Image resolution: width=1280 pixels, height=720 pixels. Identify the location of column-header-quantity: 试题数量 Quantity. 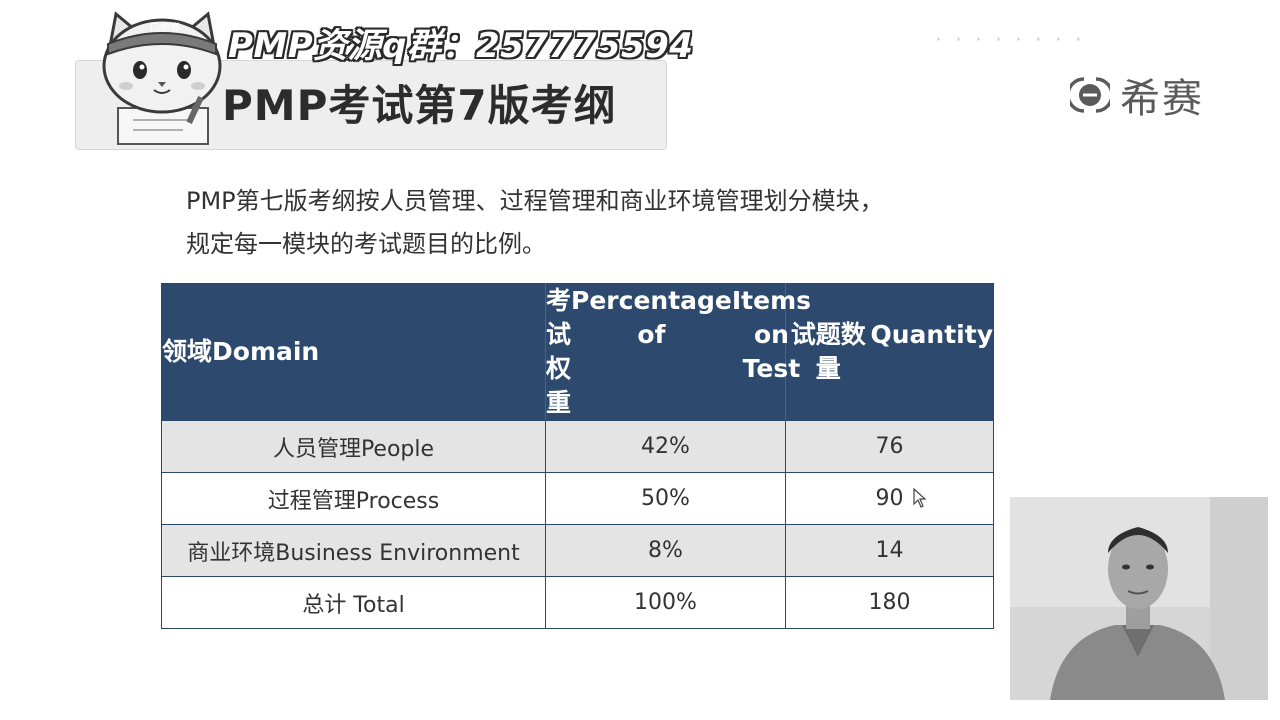
(889, 352).